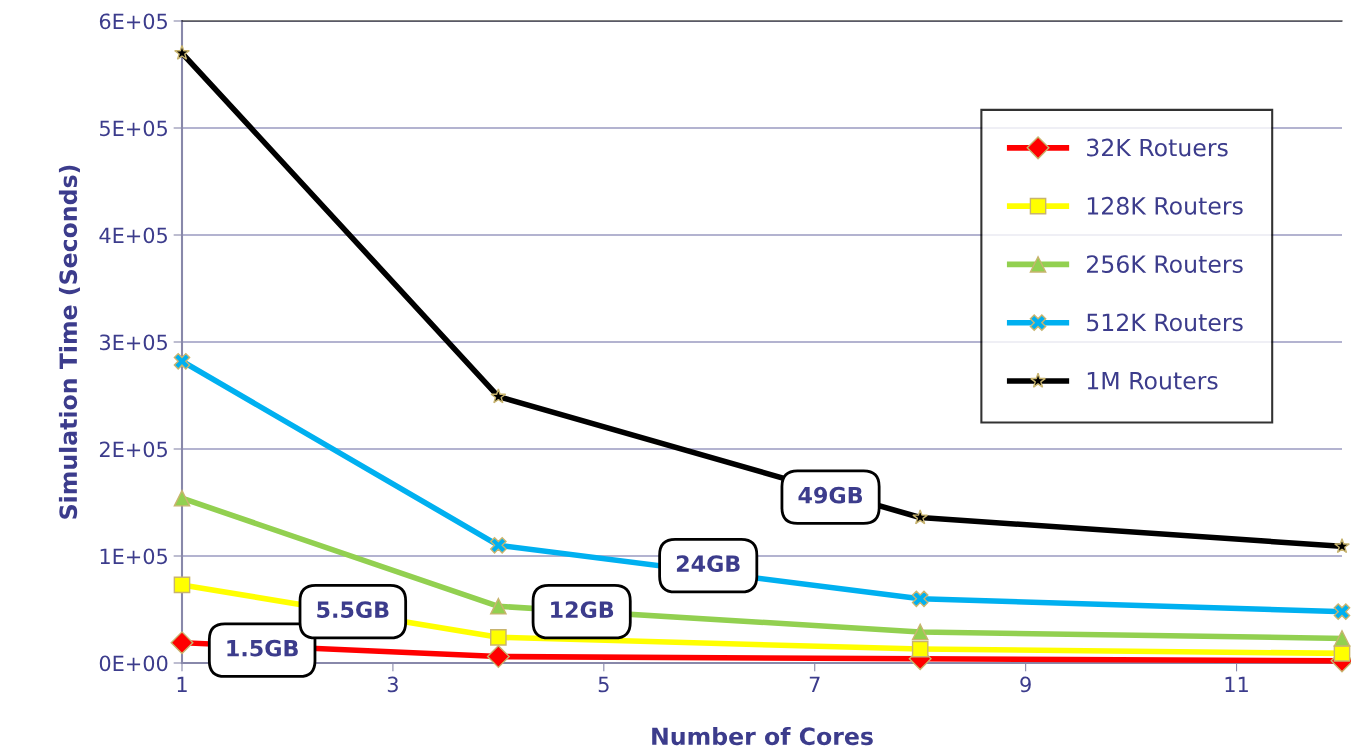  What do you see at coordinates (830, 495) in the screenshot?
I see `annotation: 49GB` at bounding box center [830, 495].